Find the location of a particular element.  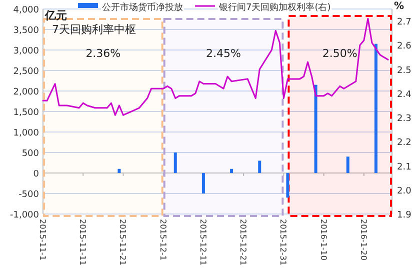

band-label: 2.45% is located at coordinates (223, 53).